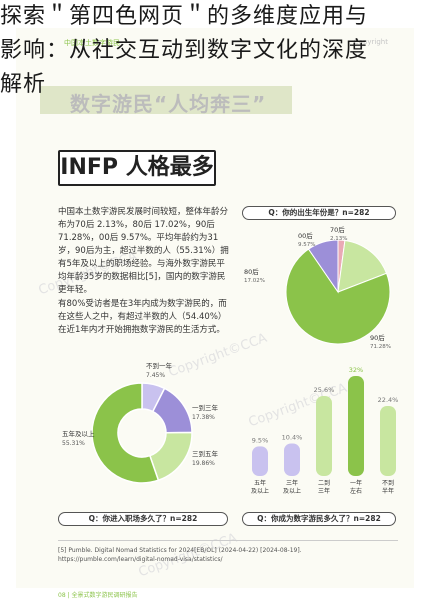 Image resolution: width=423 pixels, height=600 pixels. I want to click on bar-category-label: 左右, so click(356, 491).